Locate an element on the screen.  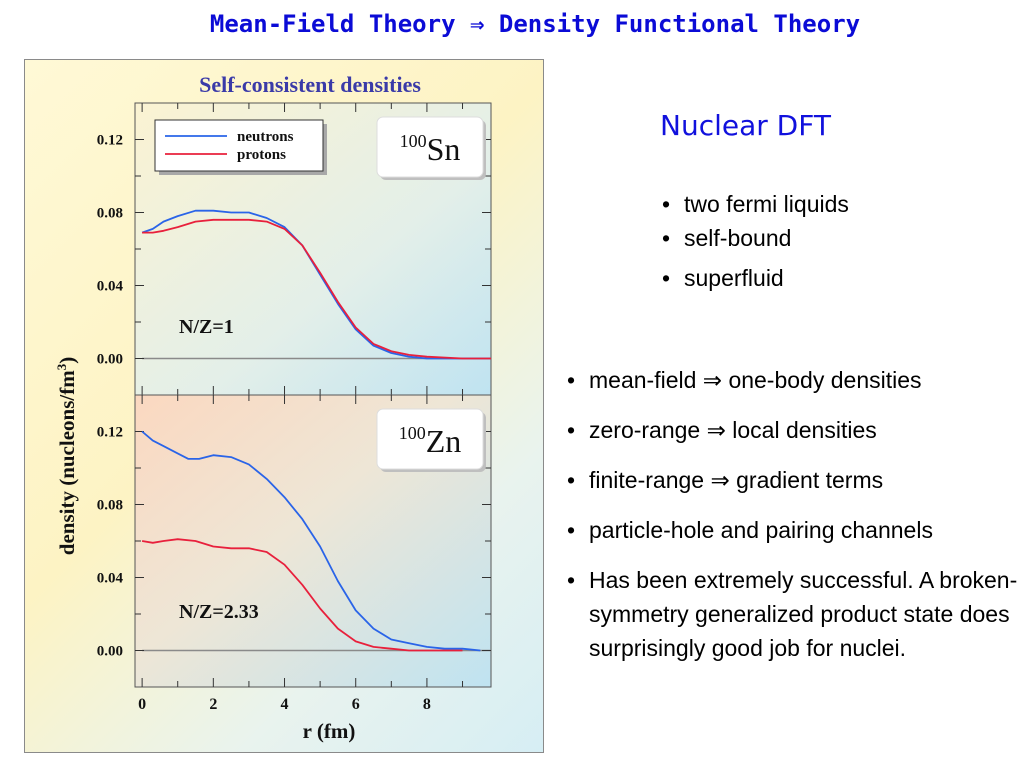
x-tick-label: 0 is located at coordinates (142, 704).